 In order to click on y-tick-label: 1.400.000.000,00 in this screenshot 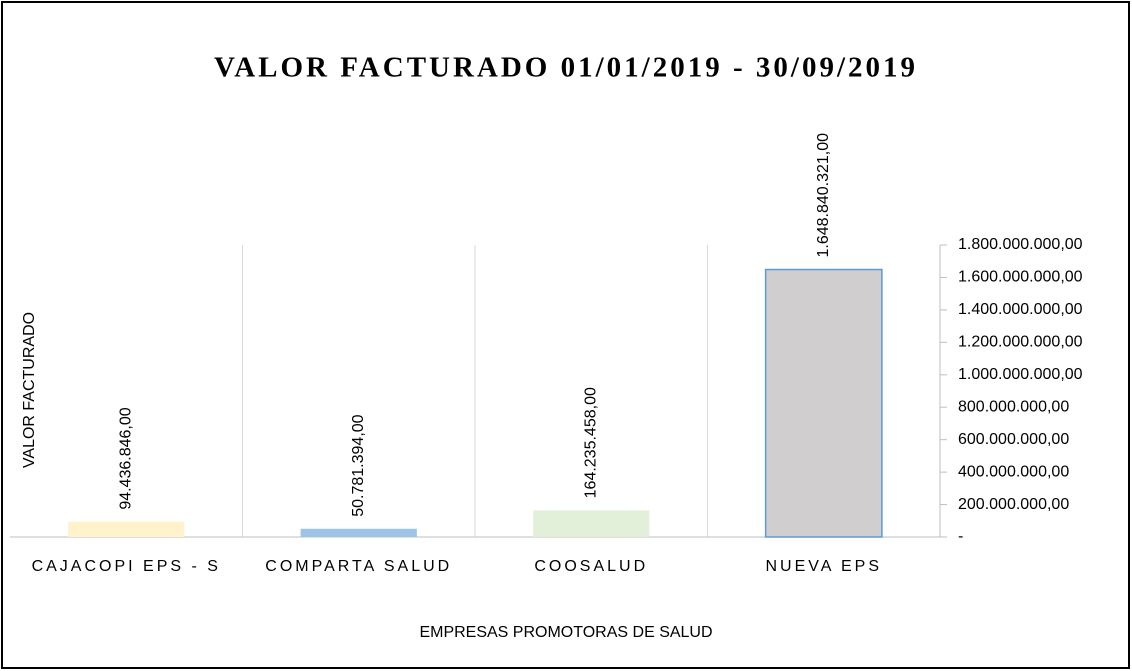, I will do `click(1020, 309)`.